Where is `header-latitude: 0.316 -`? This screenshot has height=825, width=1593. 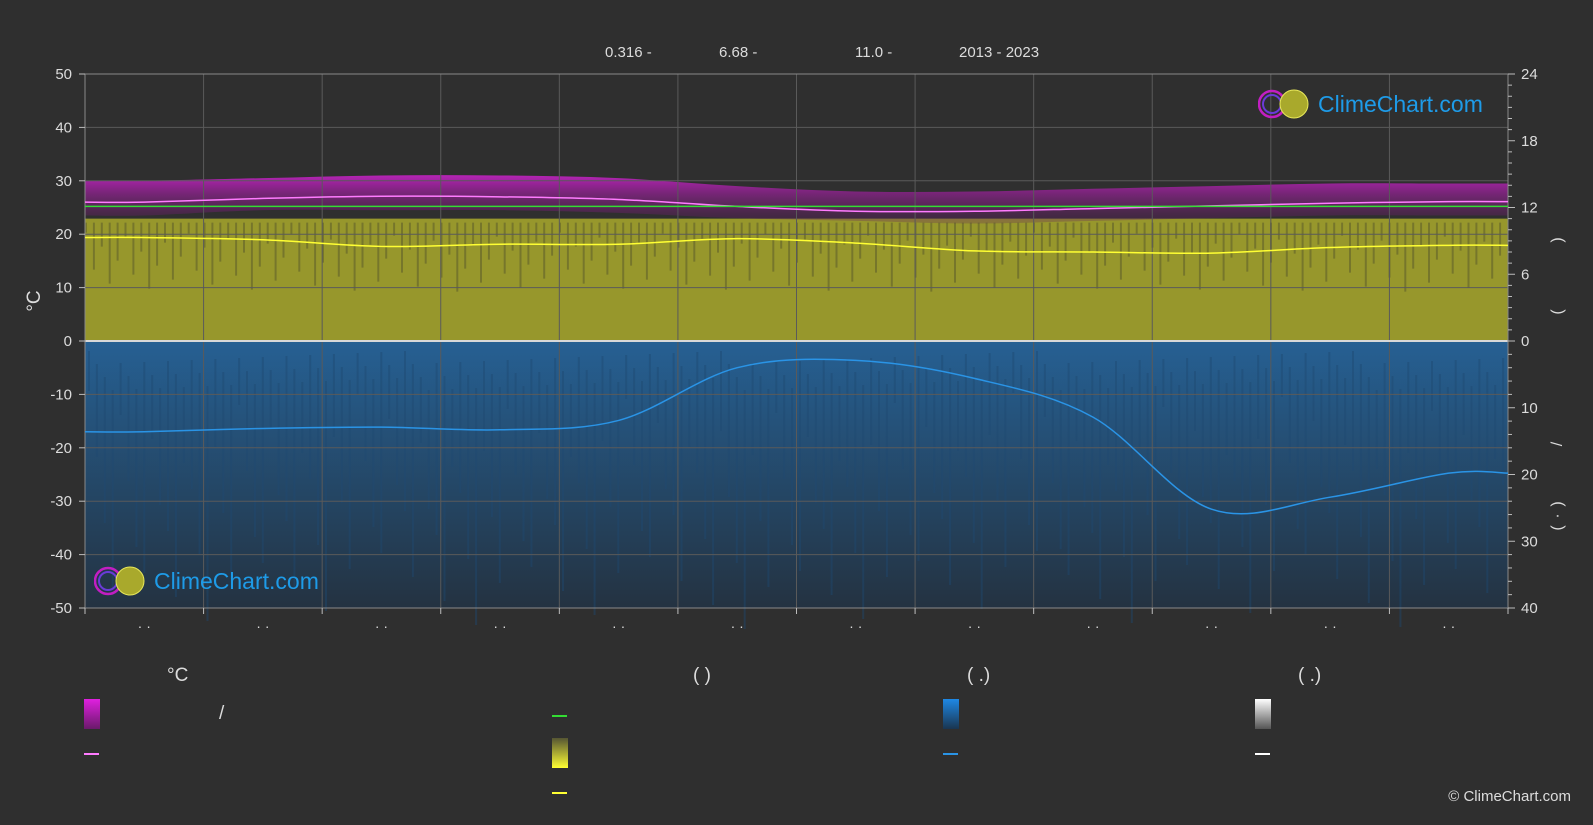
header-latitude: 0.316 - is located at coordinates (628, 52).